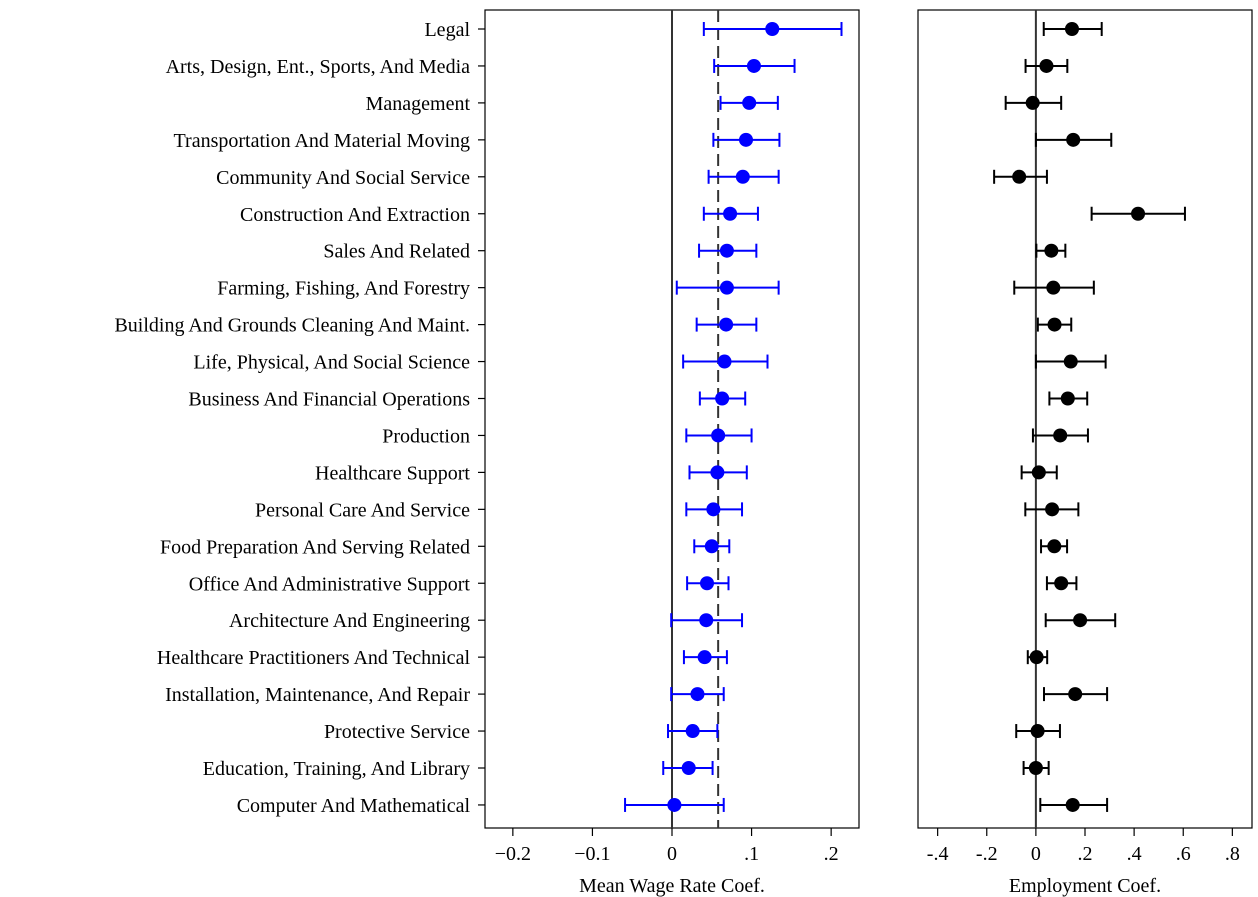  Describe the element at coordinates (1089, 417) in the screenshot. I see `employment-marks` at that location.